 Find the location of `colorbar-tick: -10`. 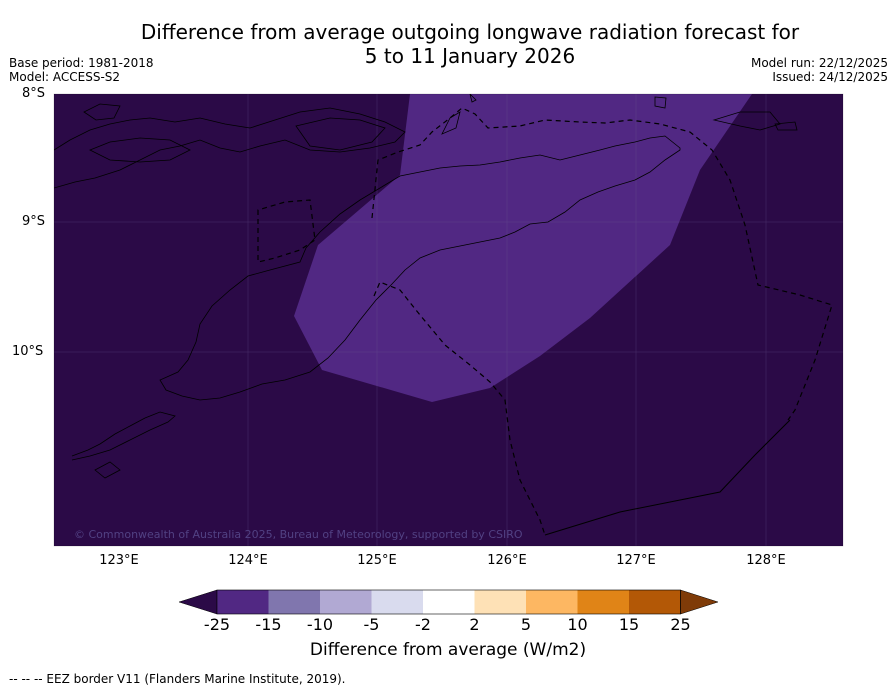

colorbar-tick: -10 is located at coordinates (320, 624).